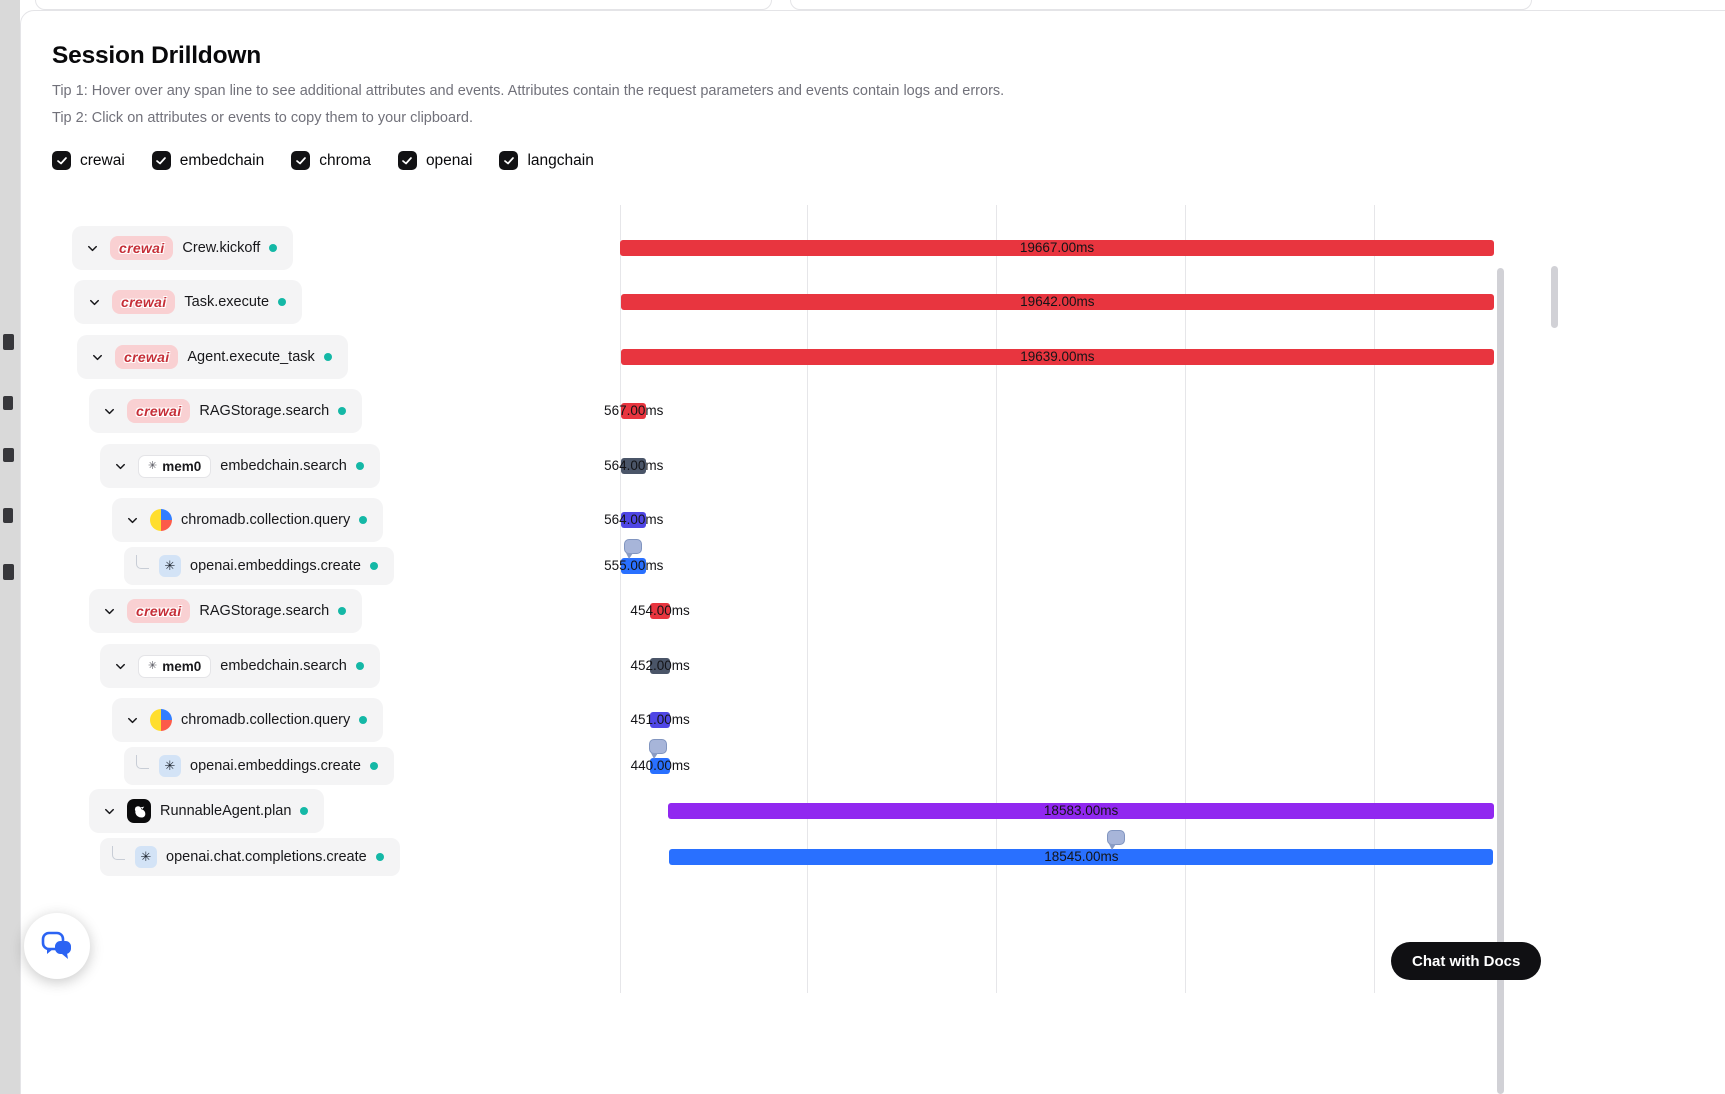  Describe the element at coordinates (183, 248) in the screenshot. I see `span-row-chip: crewai Crew.kickoff` at that location.